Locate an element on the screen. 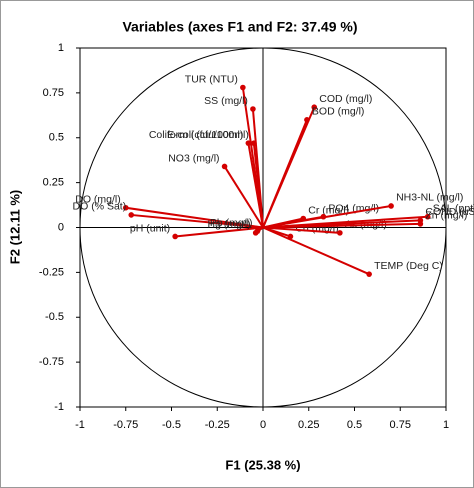 The image size is (474, 488). vector-label: COD (mg/l) is located at coordinates (345, 99).